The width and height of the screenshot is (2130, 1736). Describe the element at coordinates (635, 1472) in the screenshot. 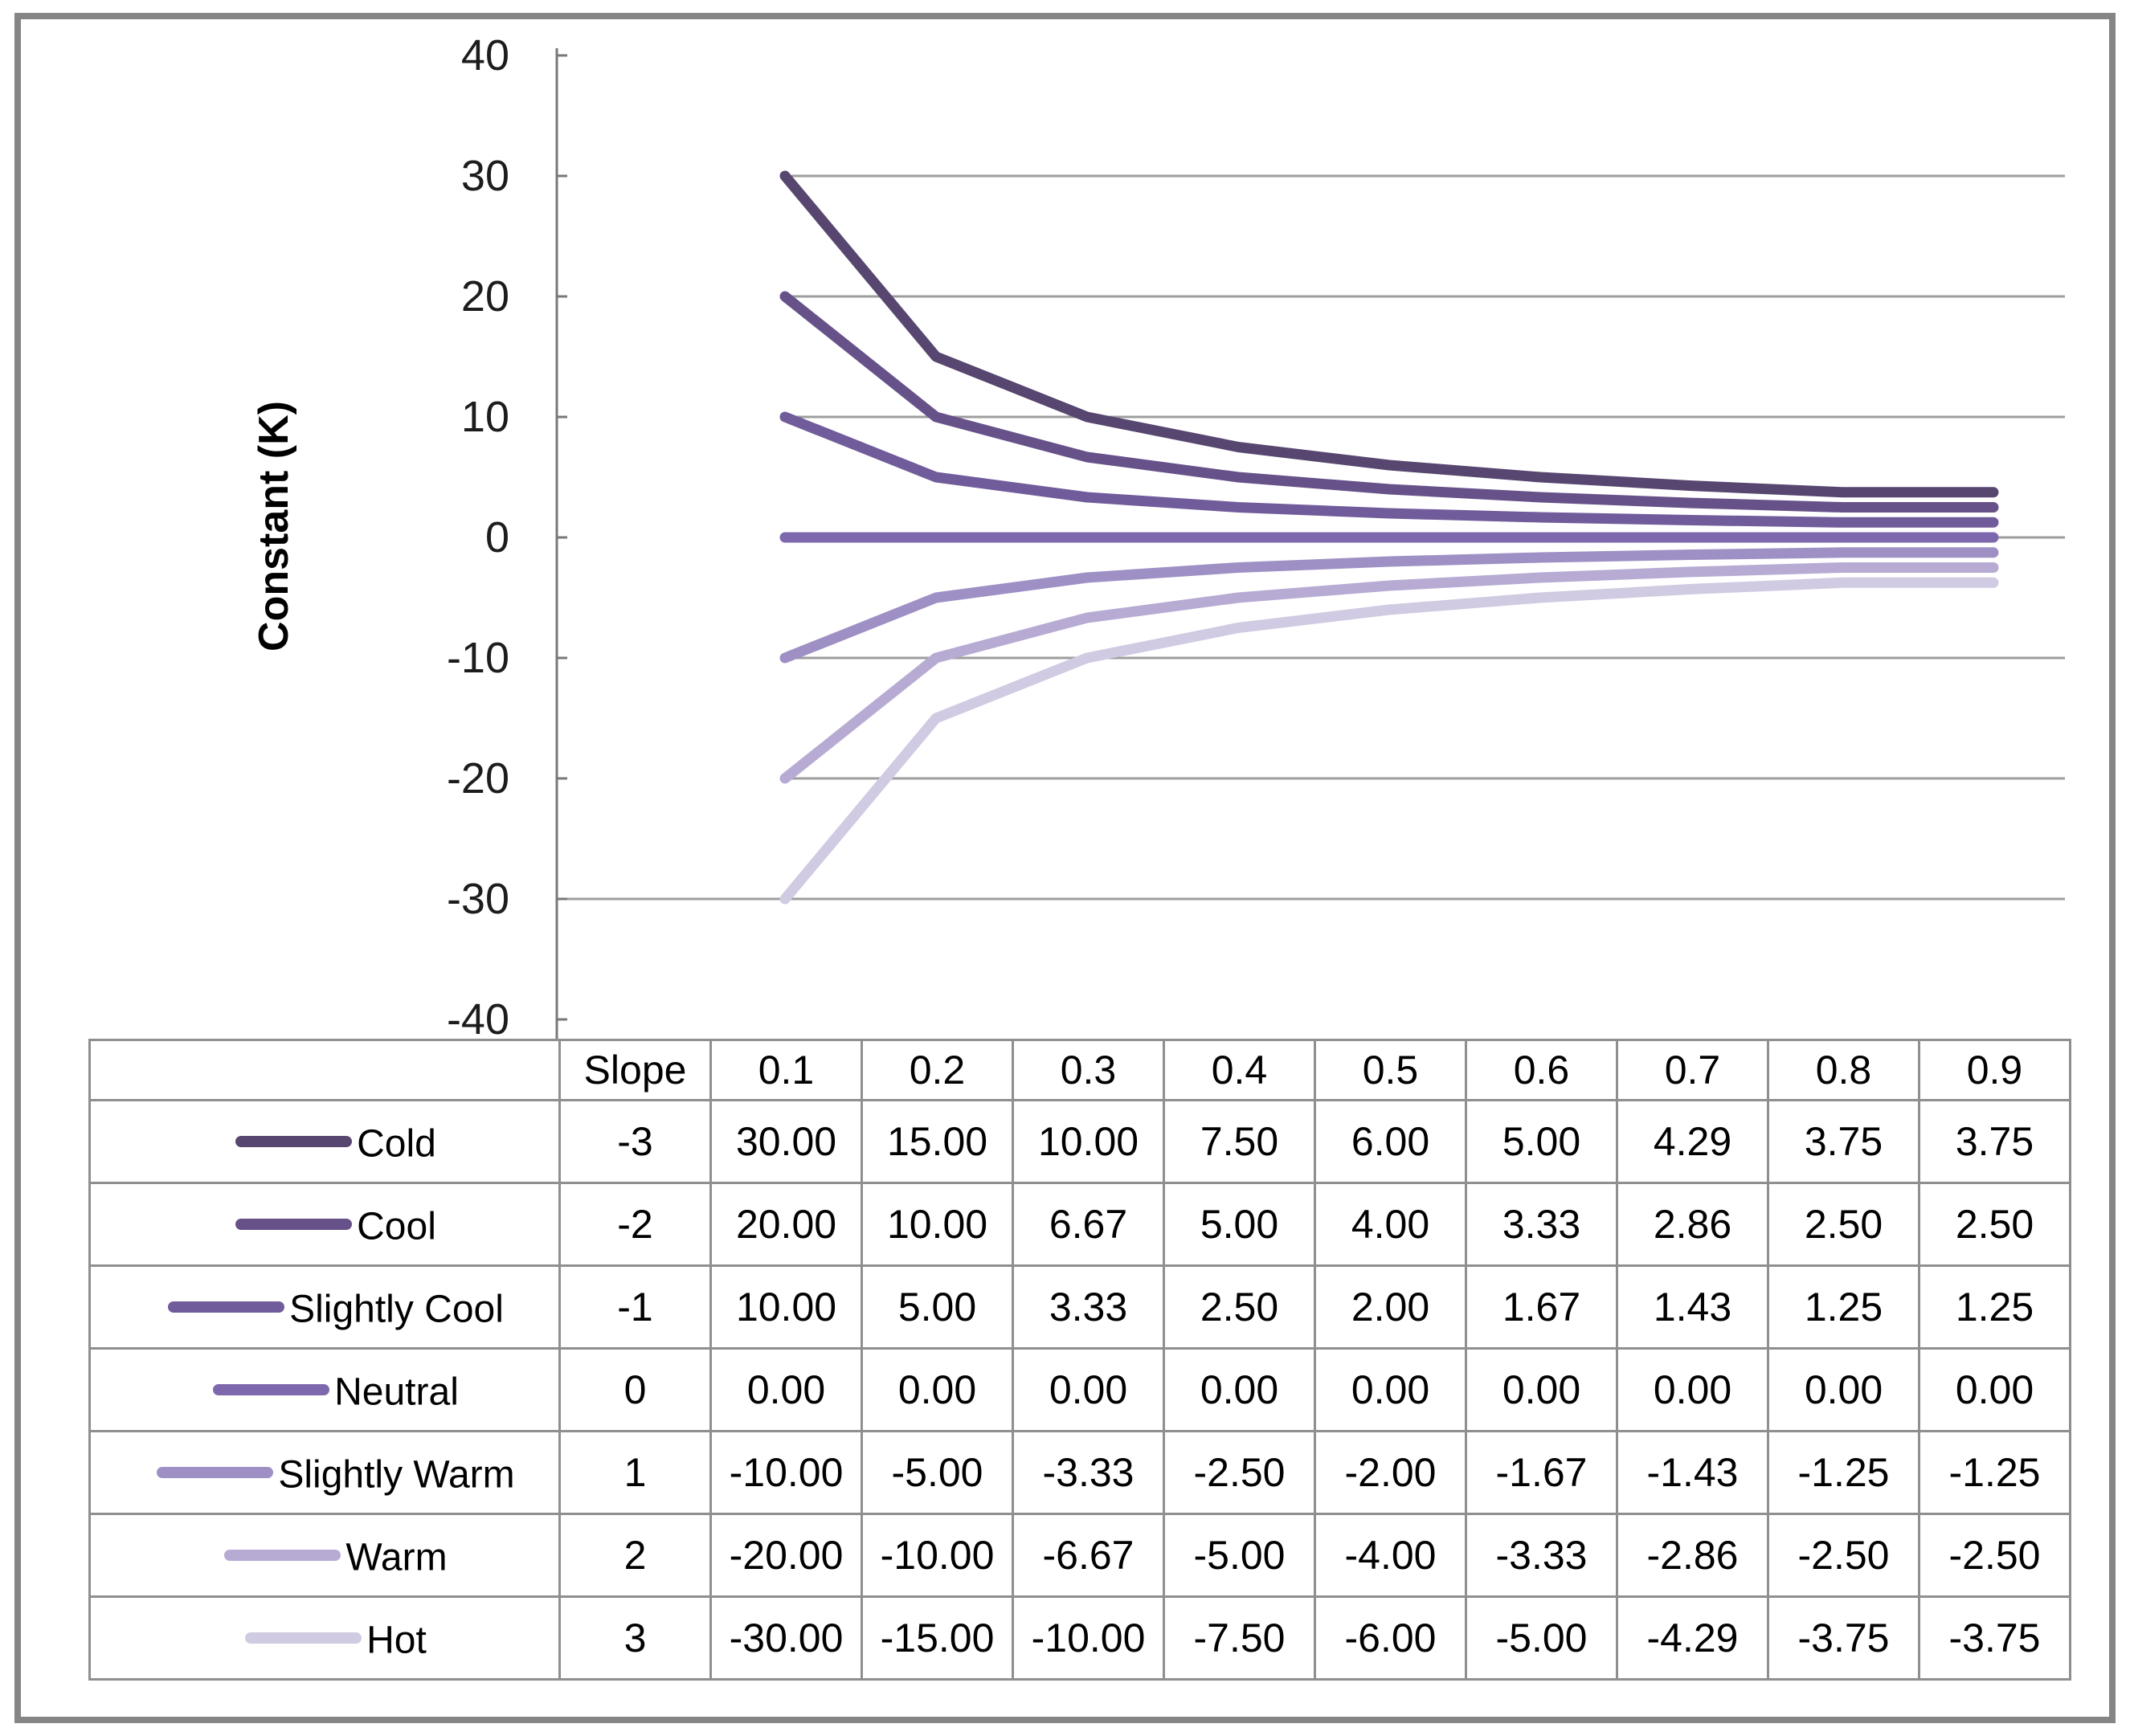

I see `slope-cell: 1` at that location.